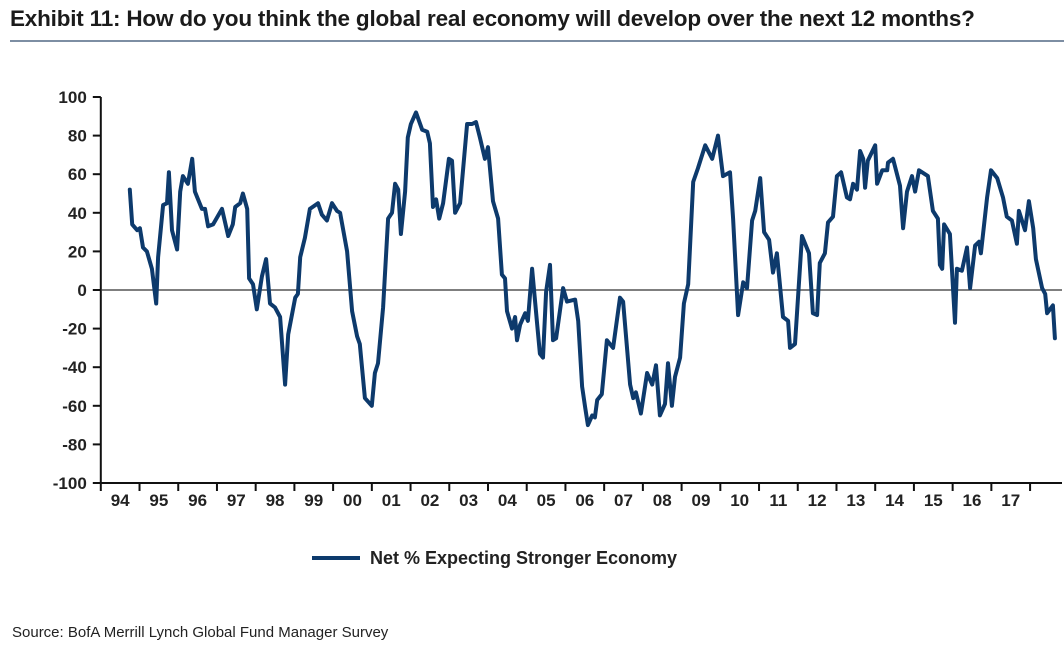 The width and height of the screenshot is (1064, 656). Describe the element at coordinates (77, 251) in the screenshot. I see `y-tick-label: 20` at that location.